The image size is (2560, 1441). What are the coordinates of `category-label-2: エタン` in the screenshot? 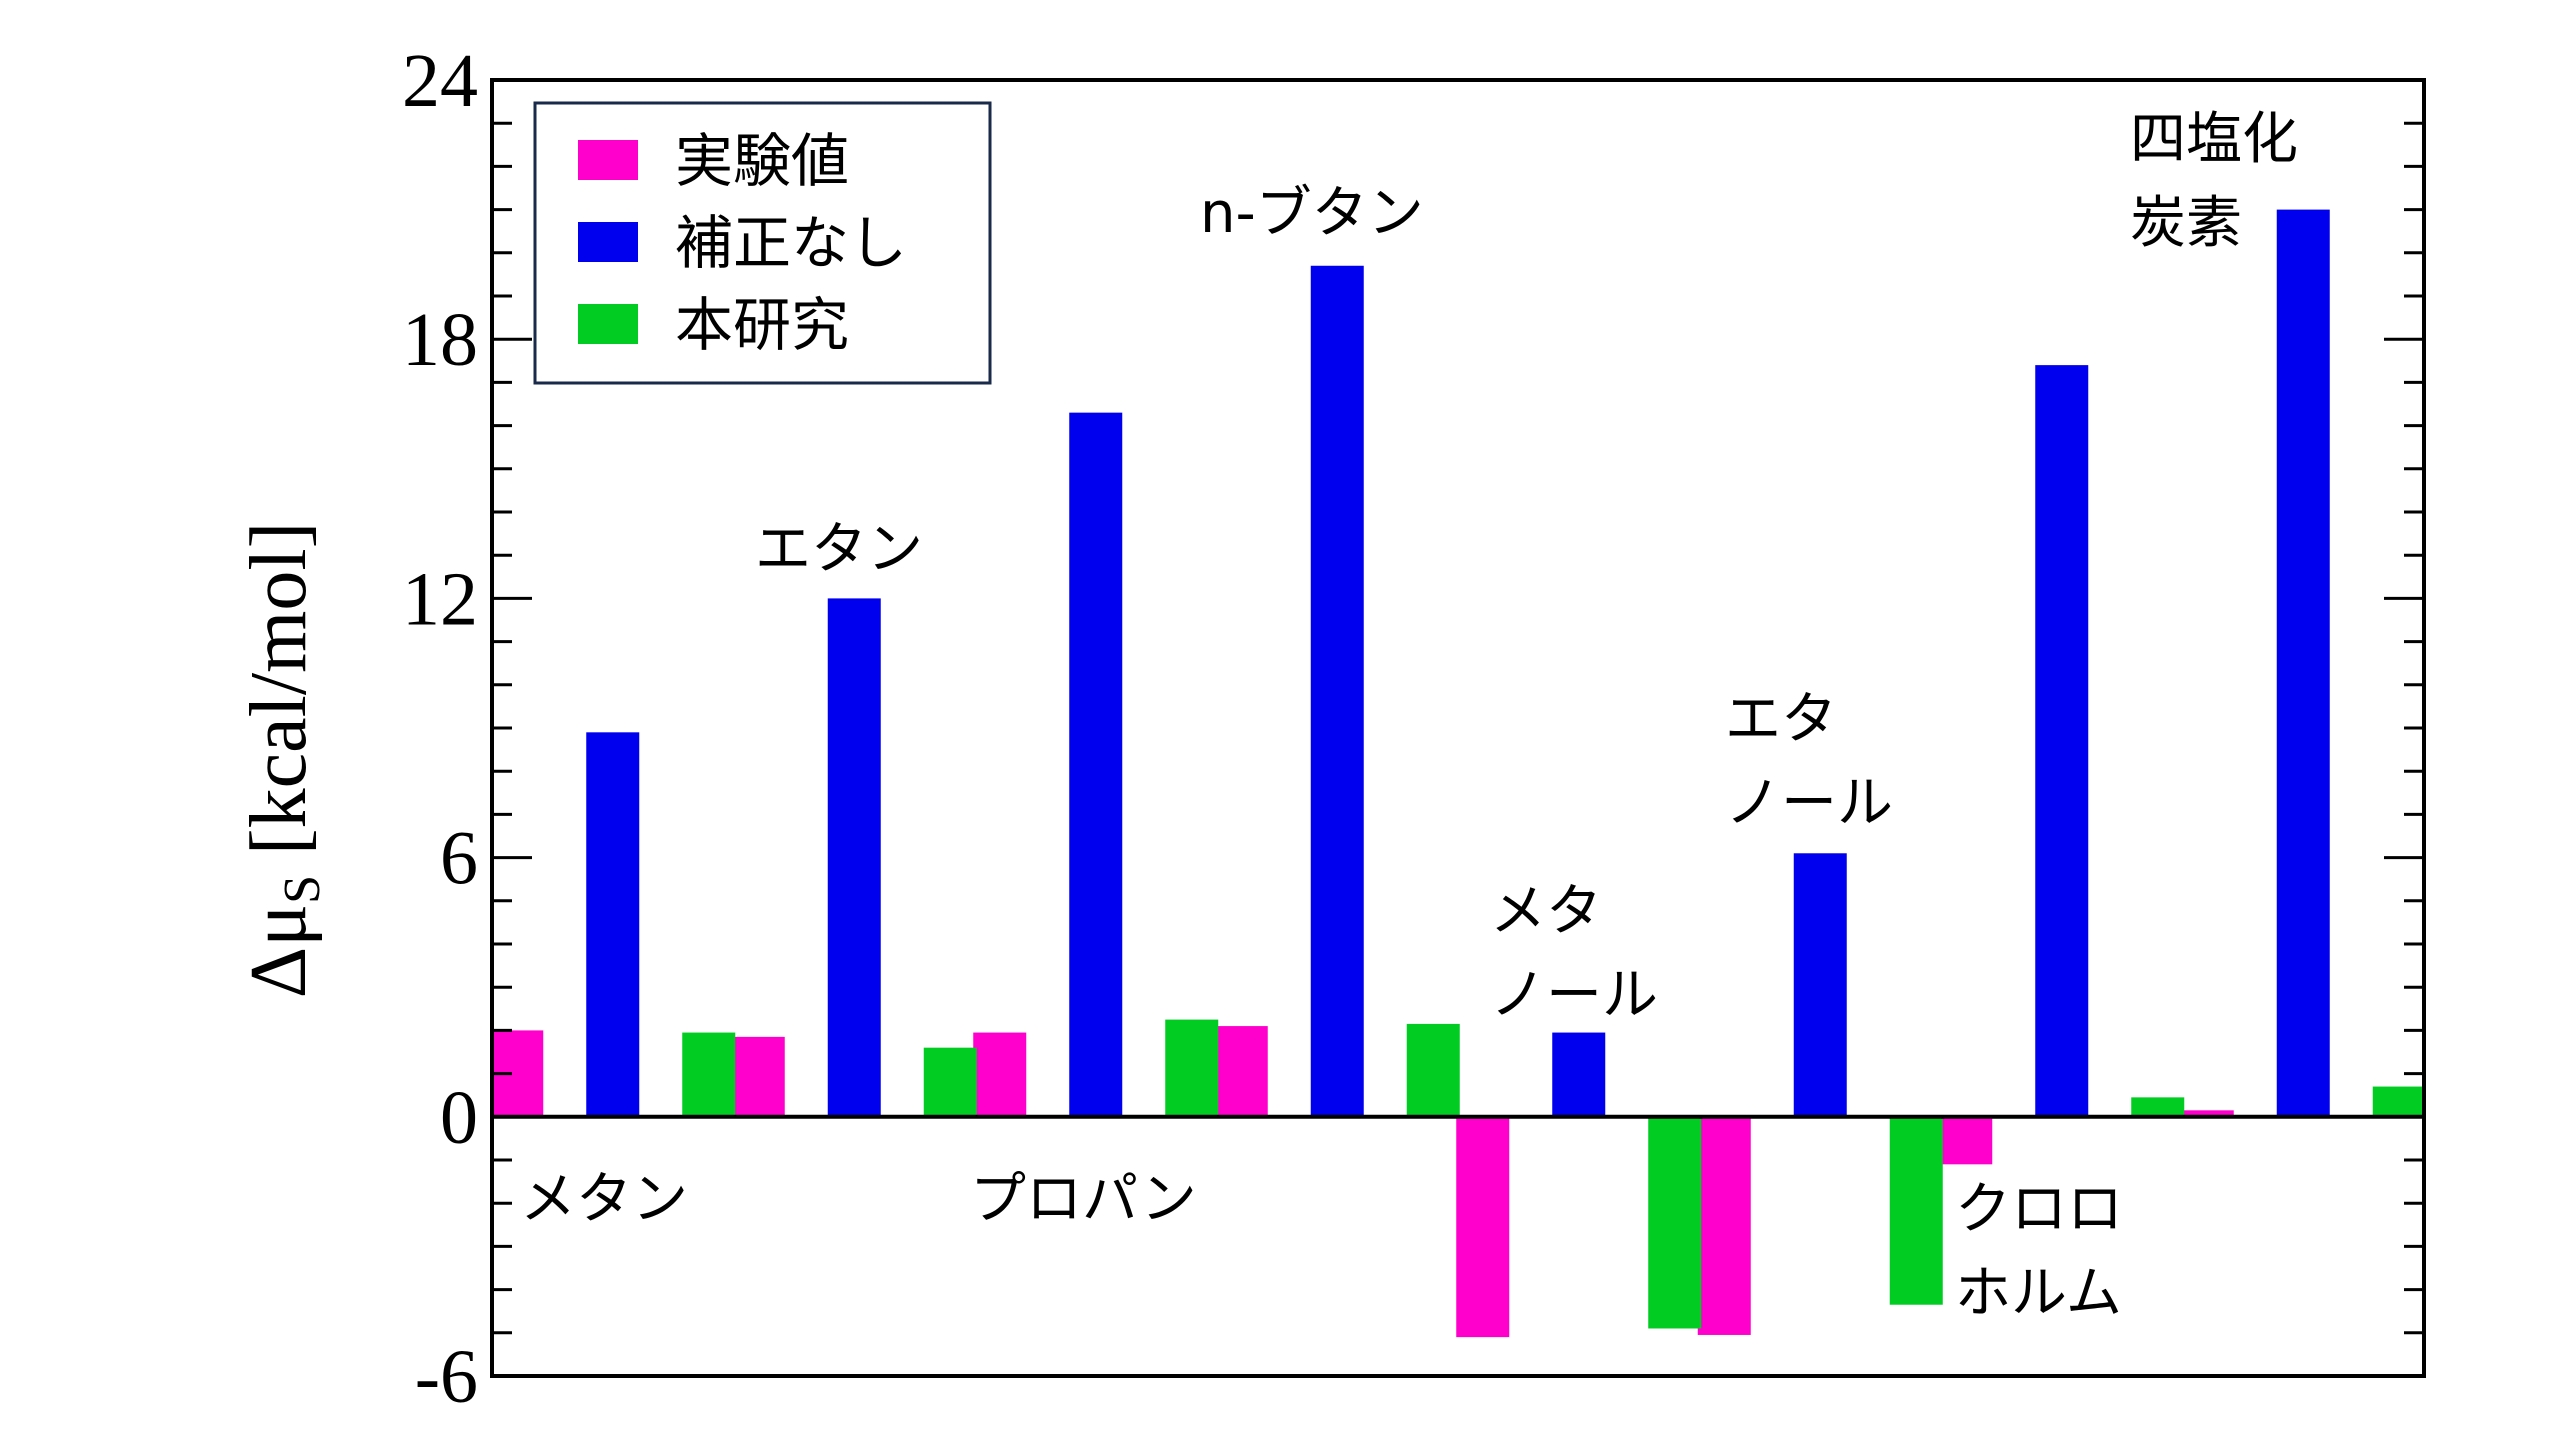 It's located at (839, 549).